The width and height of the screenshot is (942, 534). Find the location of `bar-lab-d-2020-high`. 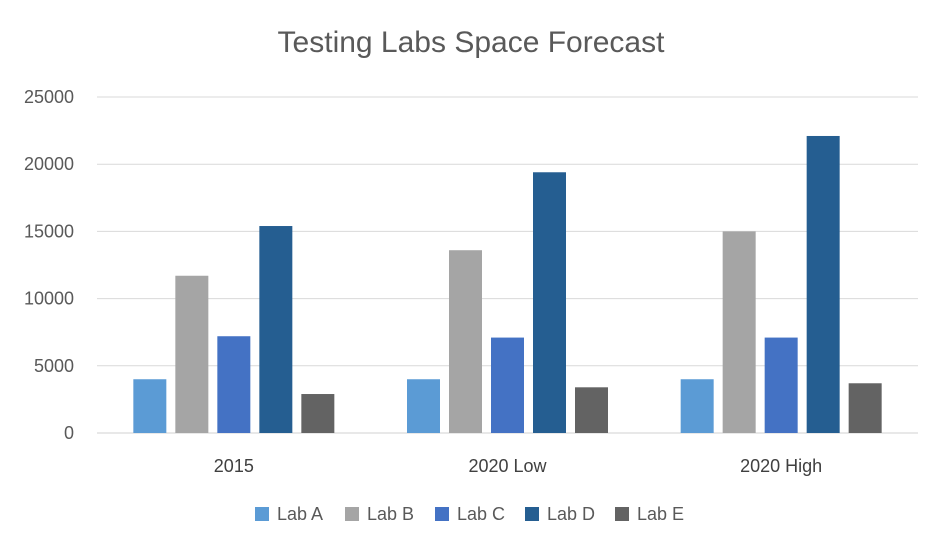

bar-lab-d-2020-high is located at coordinates (823, 284).